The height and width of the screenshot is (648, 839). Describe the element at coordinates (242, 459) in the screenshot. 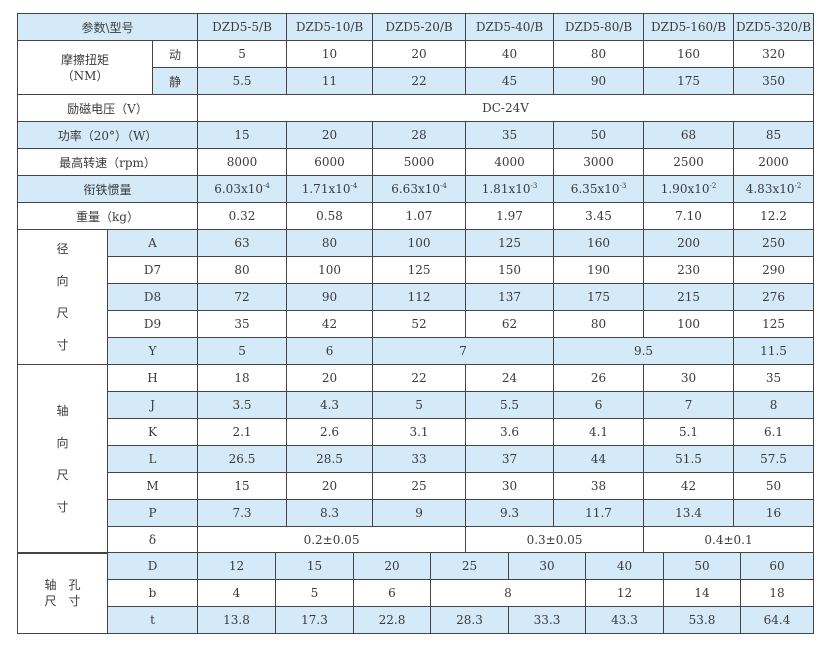

I see `cell: 26.5` at that location.